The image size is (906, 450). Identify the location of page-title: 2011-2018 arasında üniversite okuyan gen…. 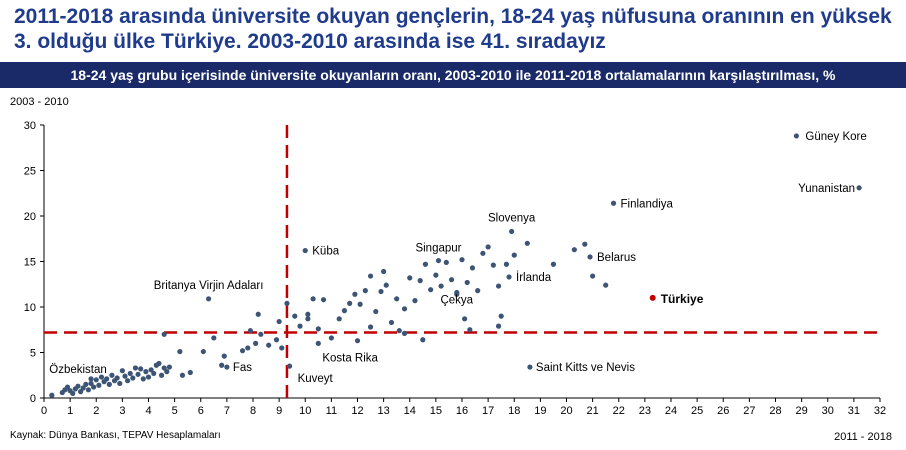
(453, 29).